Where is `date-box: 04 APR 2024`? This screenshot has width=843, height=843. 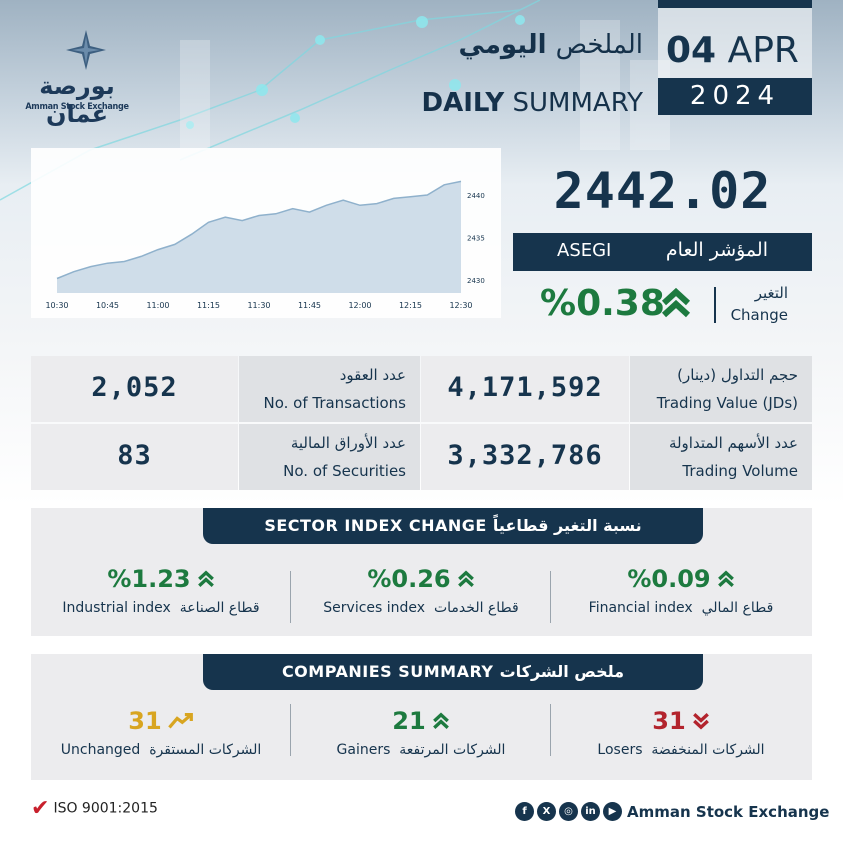
date-box: 04 APR 2024 is located at coordinates (735, 57).